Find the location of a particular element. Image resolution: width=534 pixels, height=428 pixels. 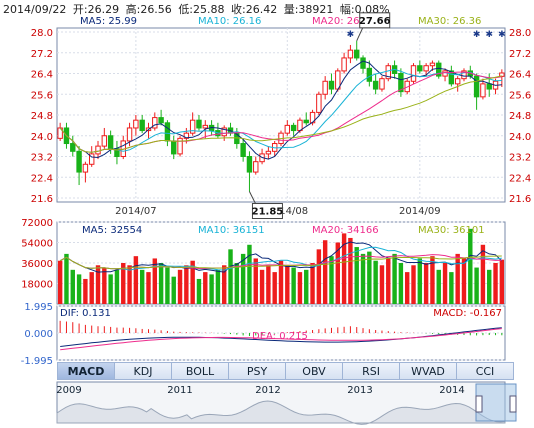

event-marker-icon: ✱ is located at coordinates (477, 35).